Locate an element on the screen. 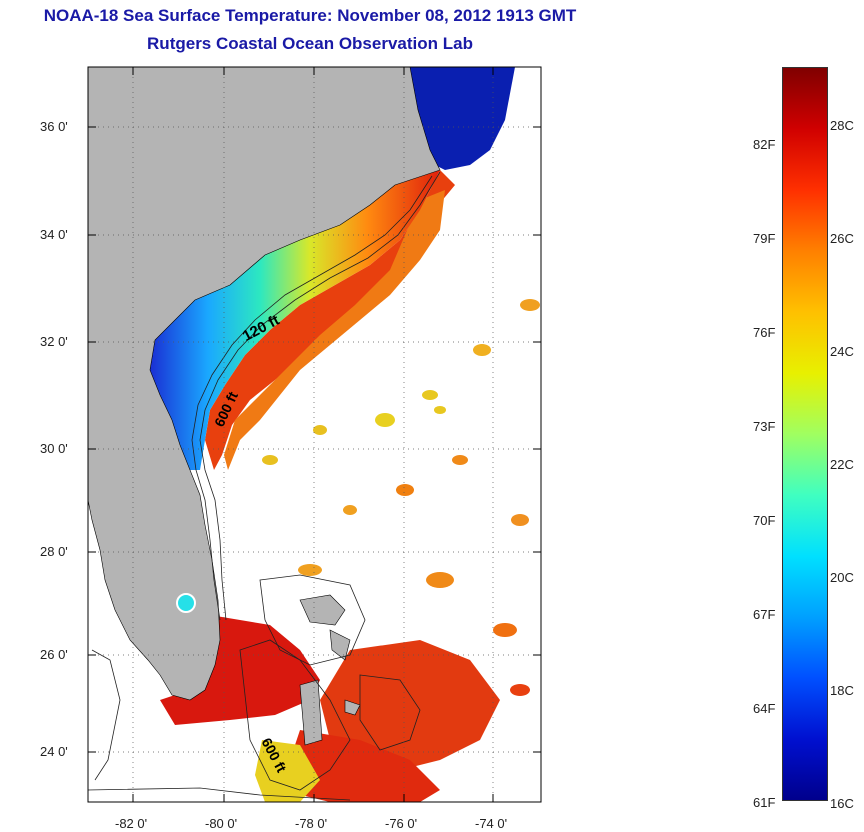 This screenshot has width=864, height=832. bahamas-islands is located at coordinates (330, 670).